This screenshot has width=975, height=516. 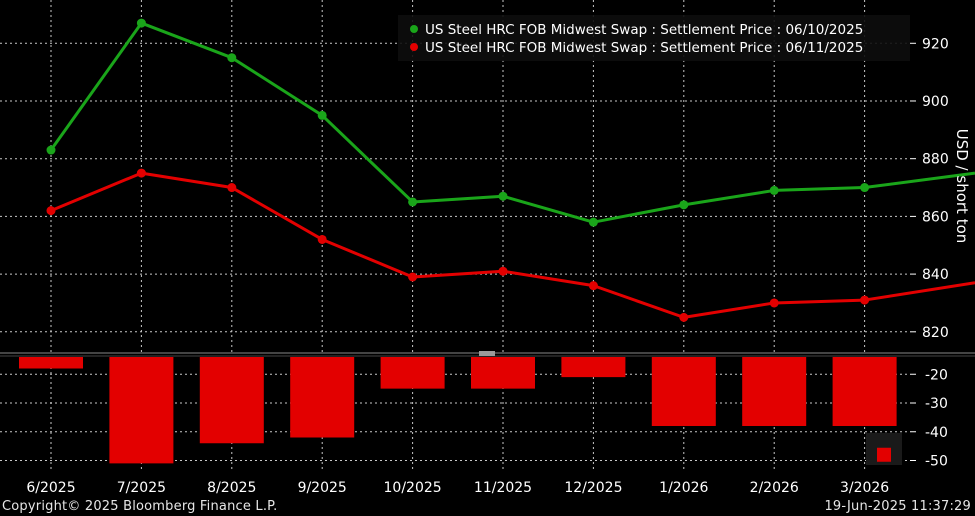 What do you see at coordinates (884, 454) in the screenshot?
I see `last-value-marker` at bounding box center [884, 454].